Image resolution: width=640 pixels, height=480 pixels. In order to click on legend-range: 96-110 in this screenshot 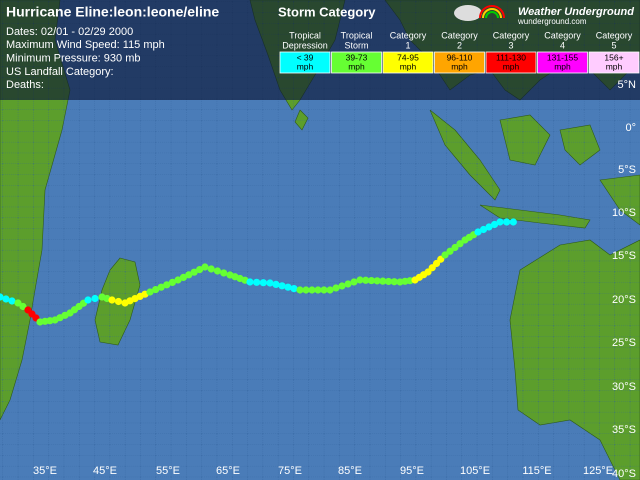, I will do `click(460, 57)`.